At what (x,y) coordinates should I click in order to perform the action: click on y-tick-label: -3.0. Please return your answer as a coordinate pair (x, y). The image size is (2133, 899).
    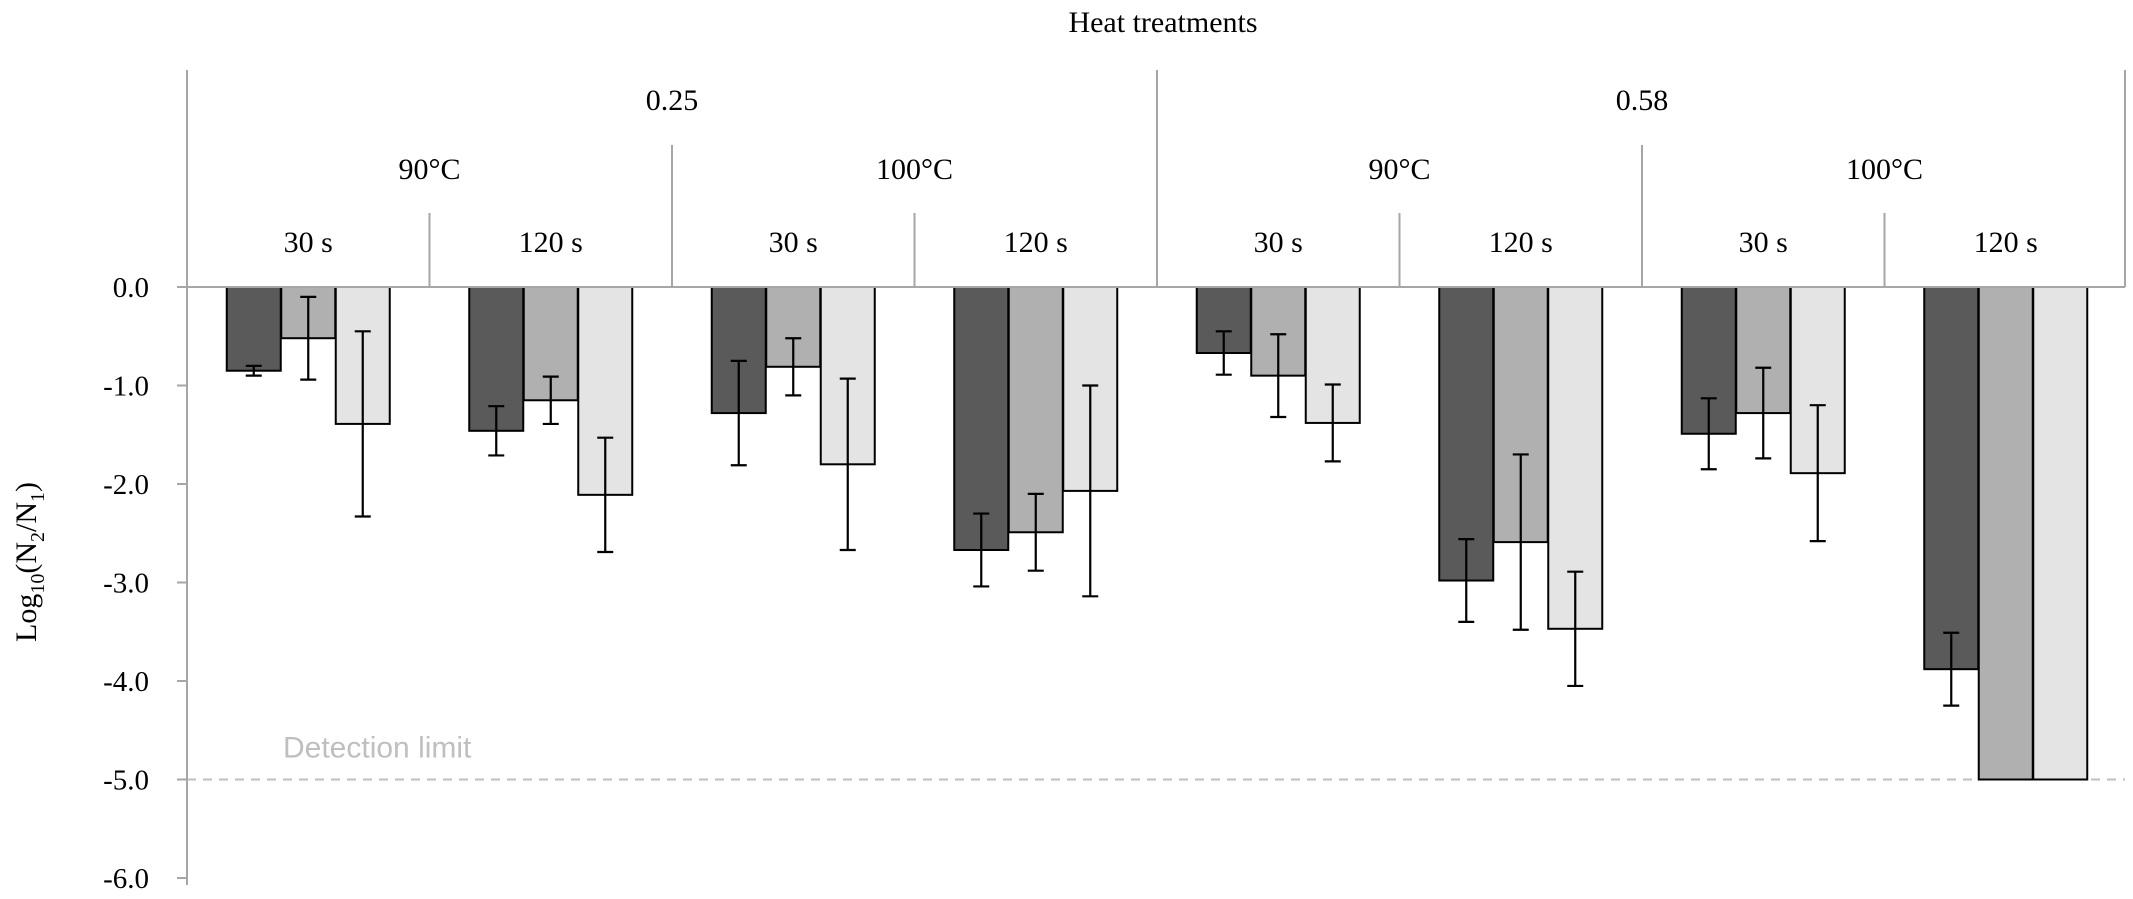
    Looking at the image, I should click on (126, 584).